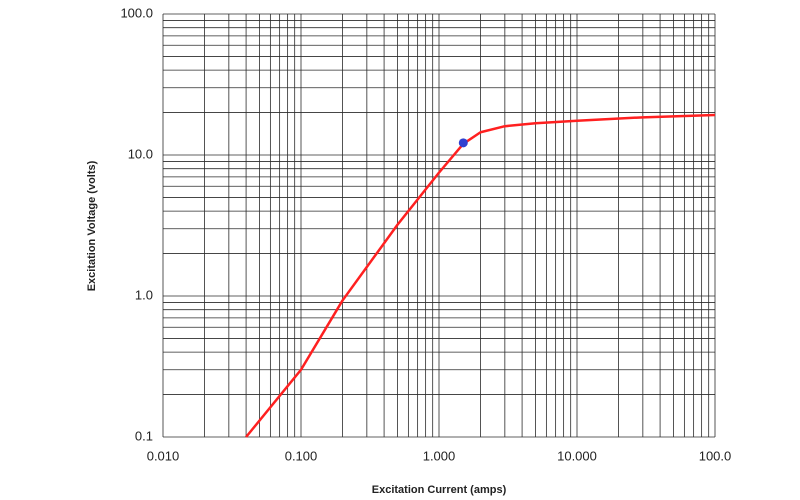 The width and height of the screenshot is (800, 500). What do you see at coordinates (439, 490) in the screenshot?
I see `x-axis-title: Excitation Current (amps)` at bounding box center [439, 490].